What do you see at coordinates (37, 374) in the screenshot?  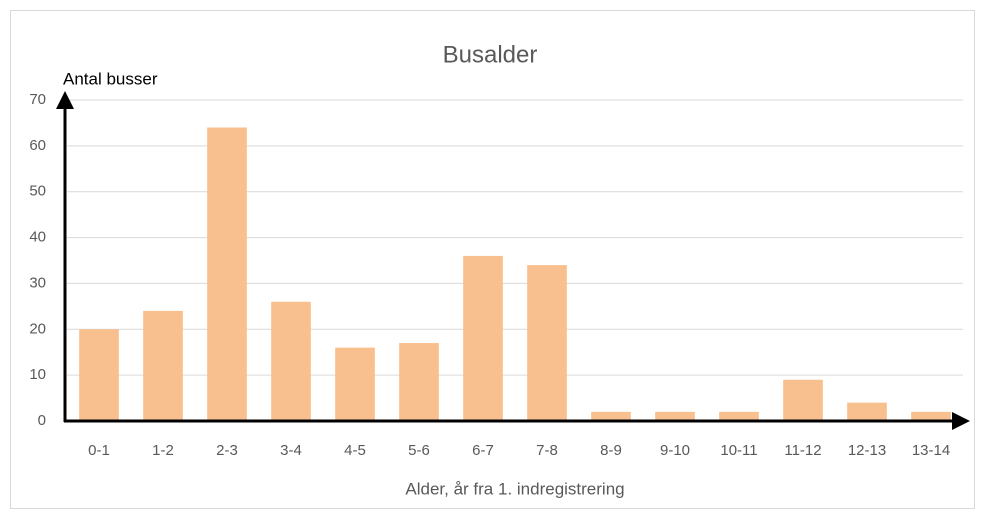 I see `y-tick-label: 10` at bounding box center [37, 374].